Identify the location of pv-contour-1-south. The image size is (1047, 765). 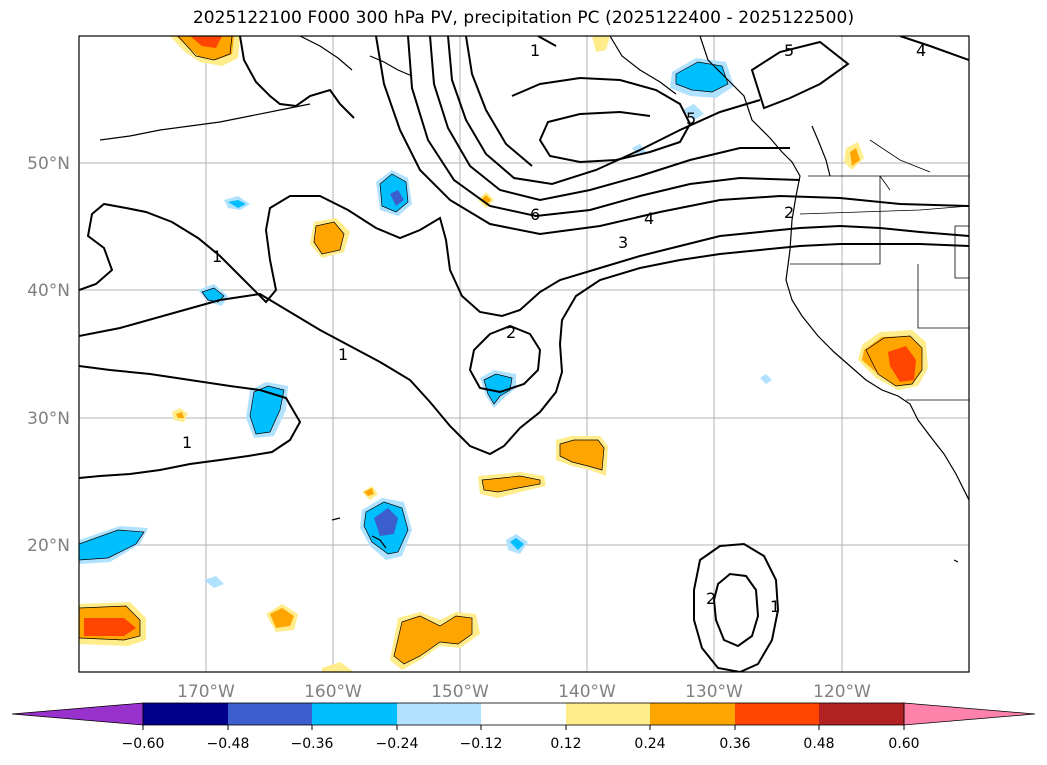
(190, 422).